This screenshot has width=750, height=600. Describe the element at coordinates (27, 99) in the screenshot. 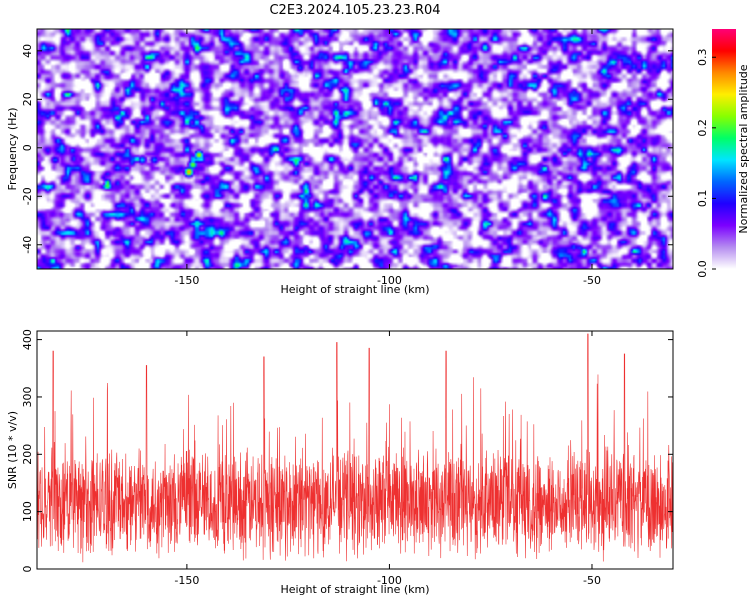

I see `heatmap-ytick-label: 20` at that location.